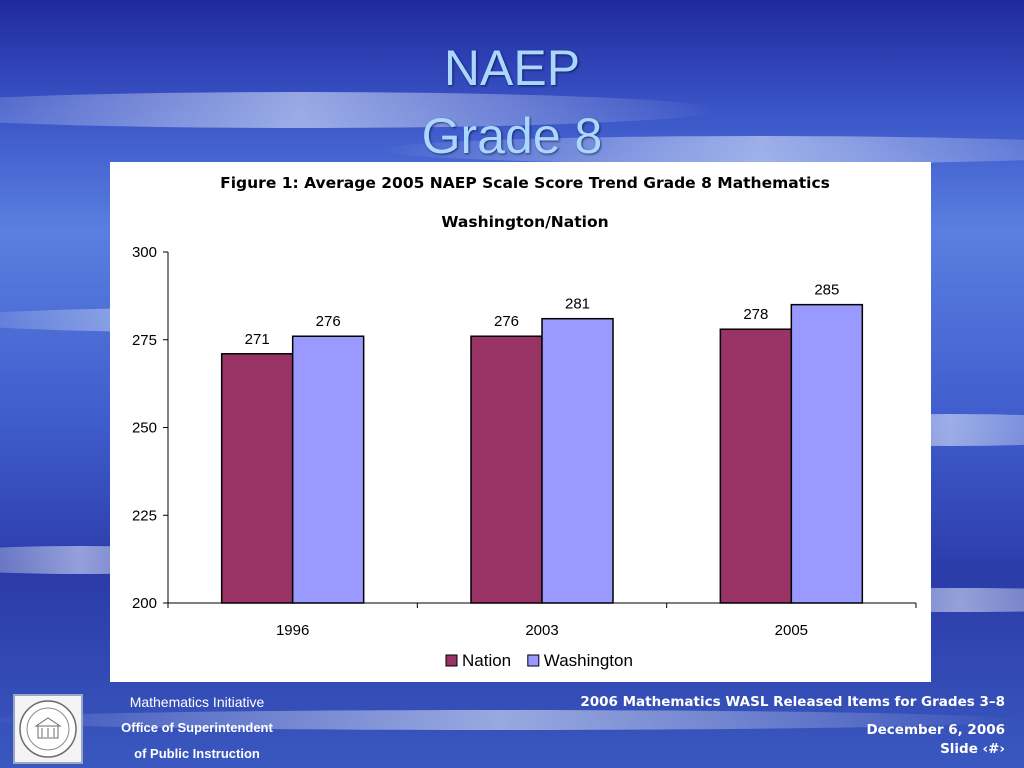  Describe the element at coordinates (328, 469) in the screenshot. I see `bar-washington-1996` at that location.